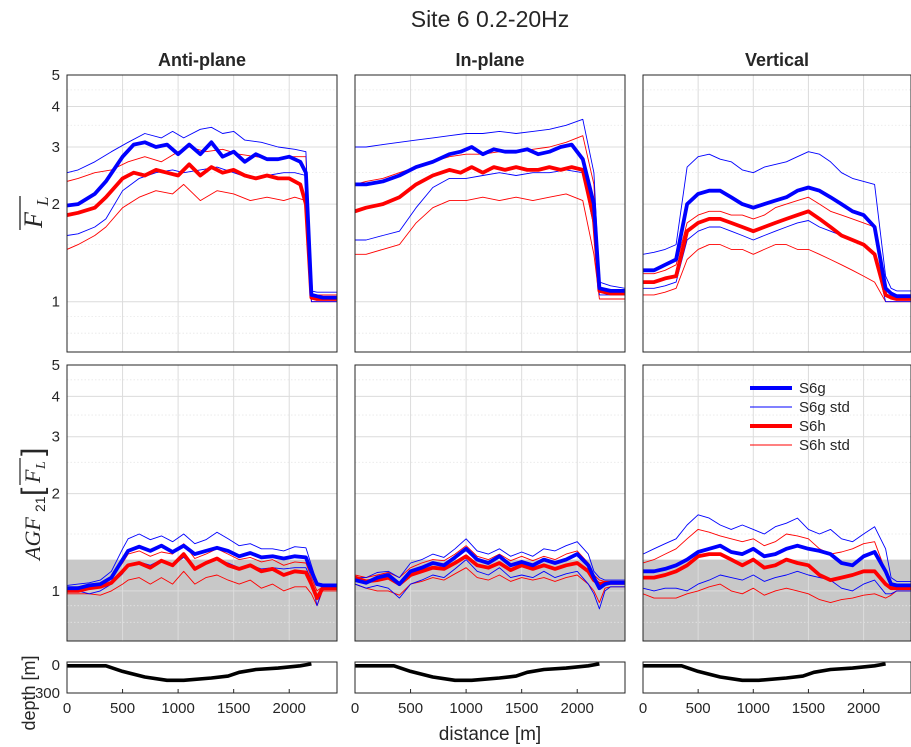 This screenshot has width=911, height=747. I want to click on legend-label: S6g, so click(812, 388).